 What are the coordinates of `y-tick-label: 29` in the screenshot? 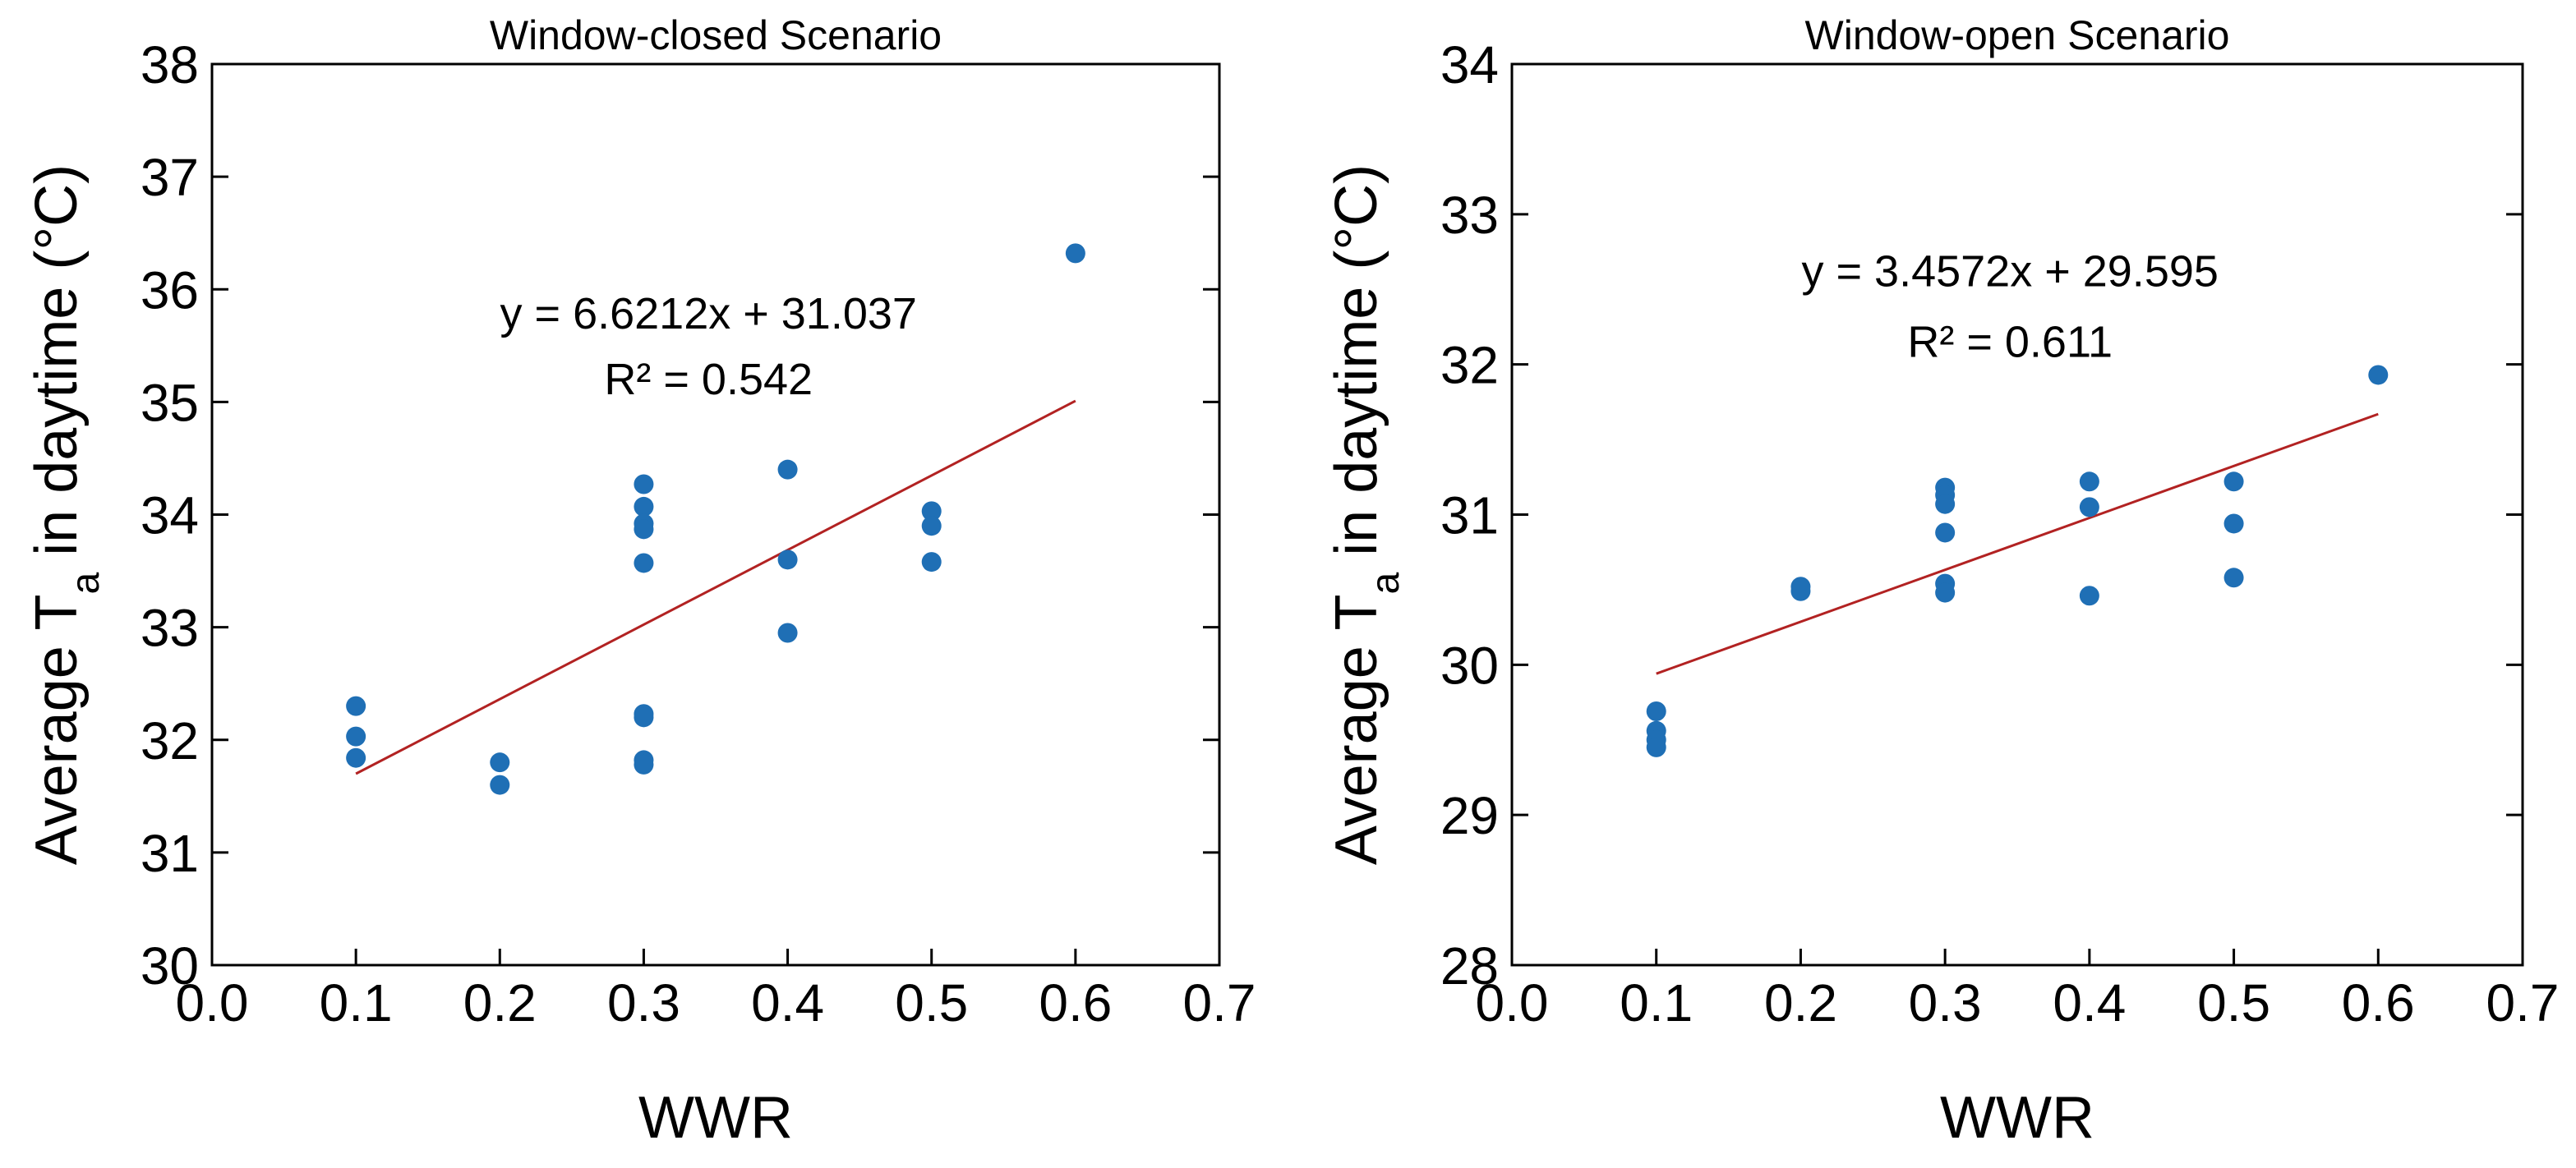 It's located at (1469, 815).